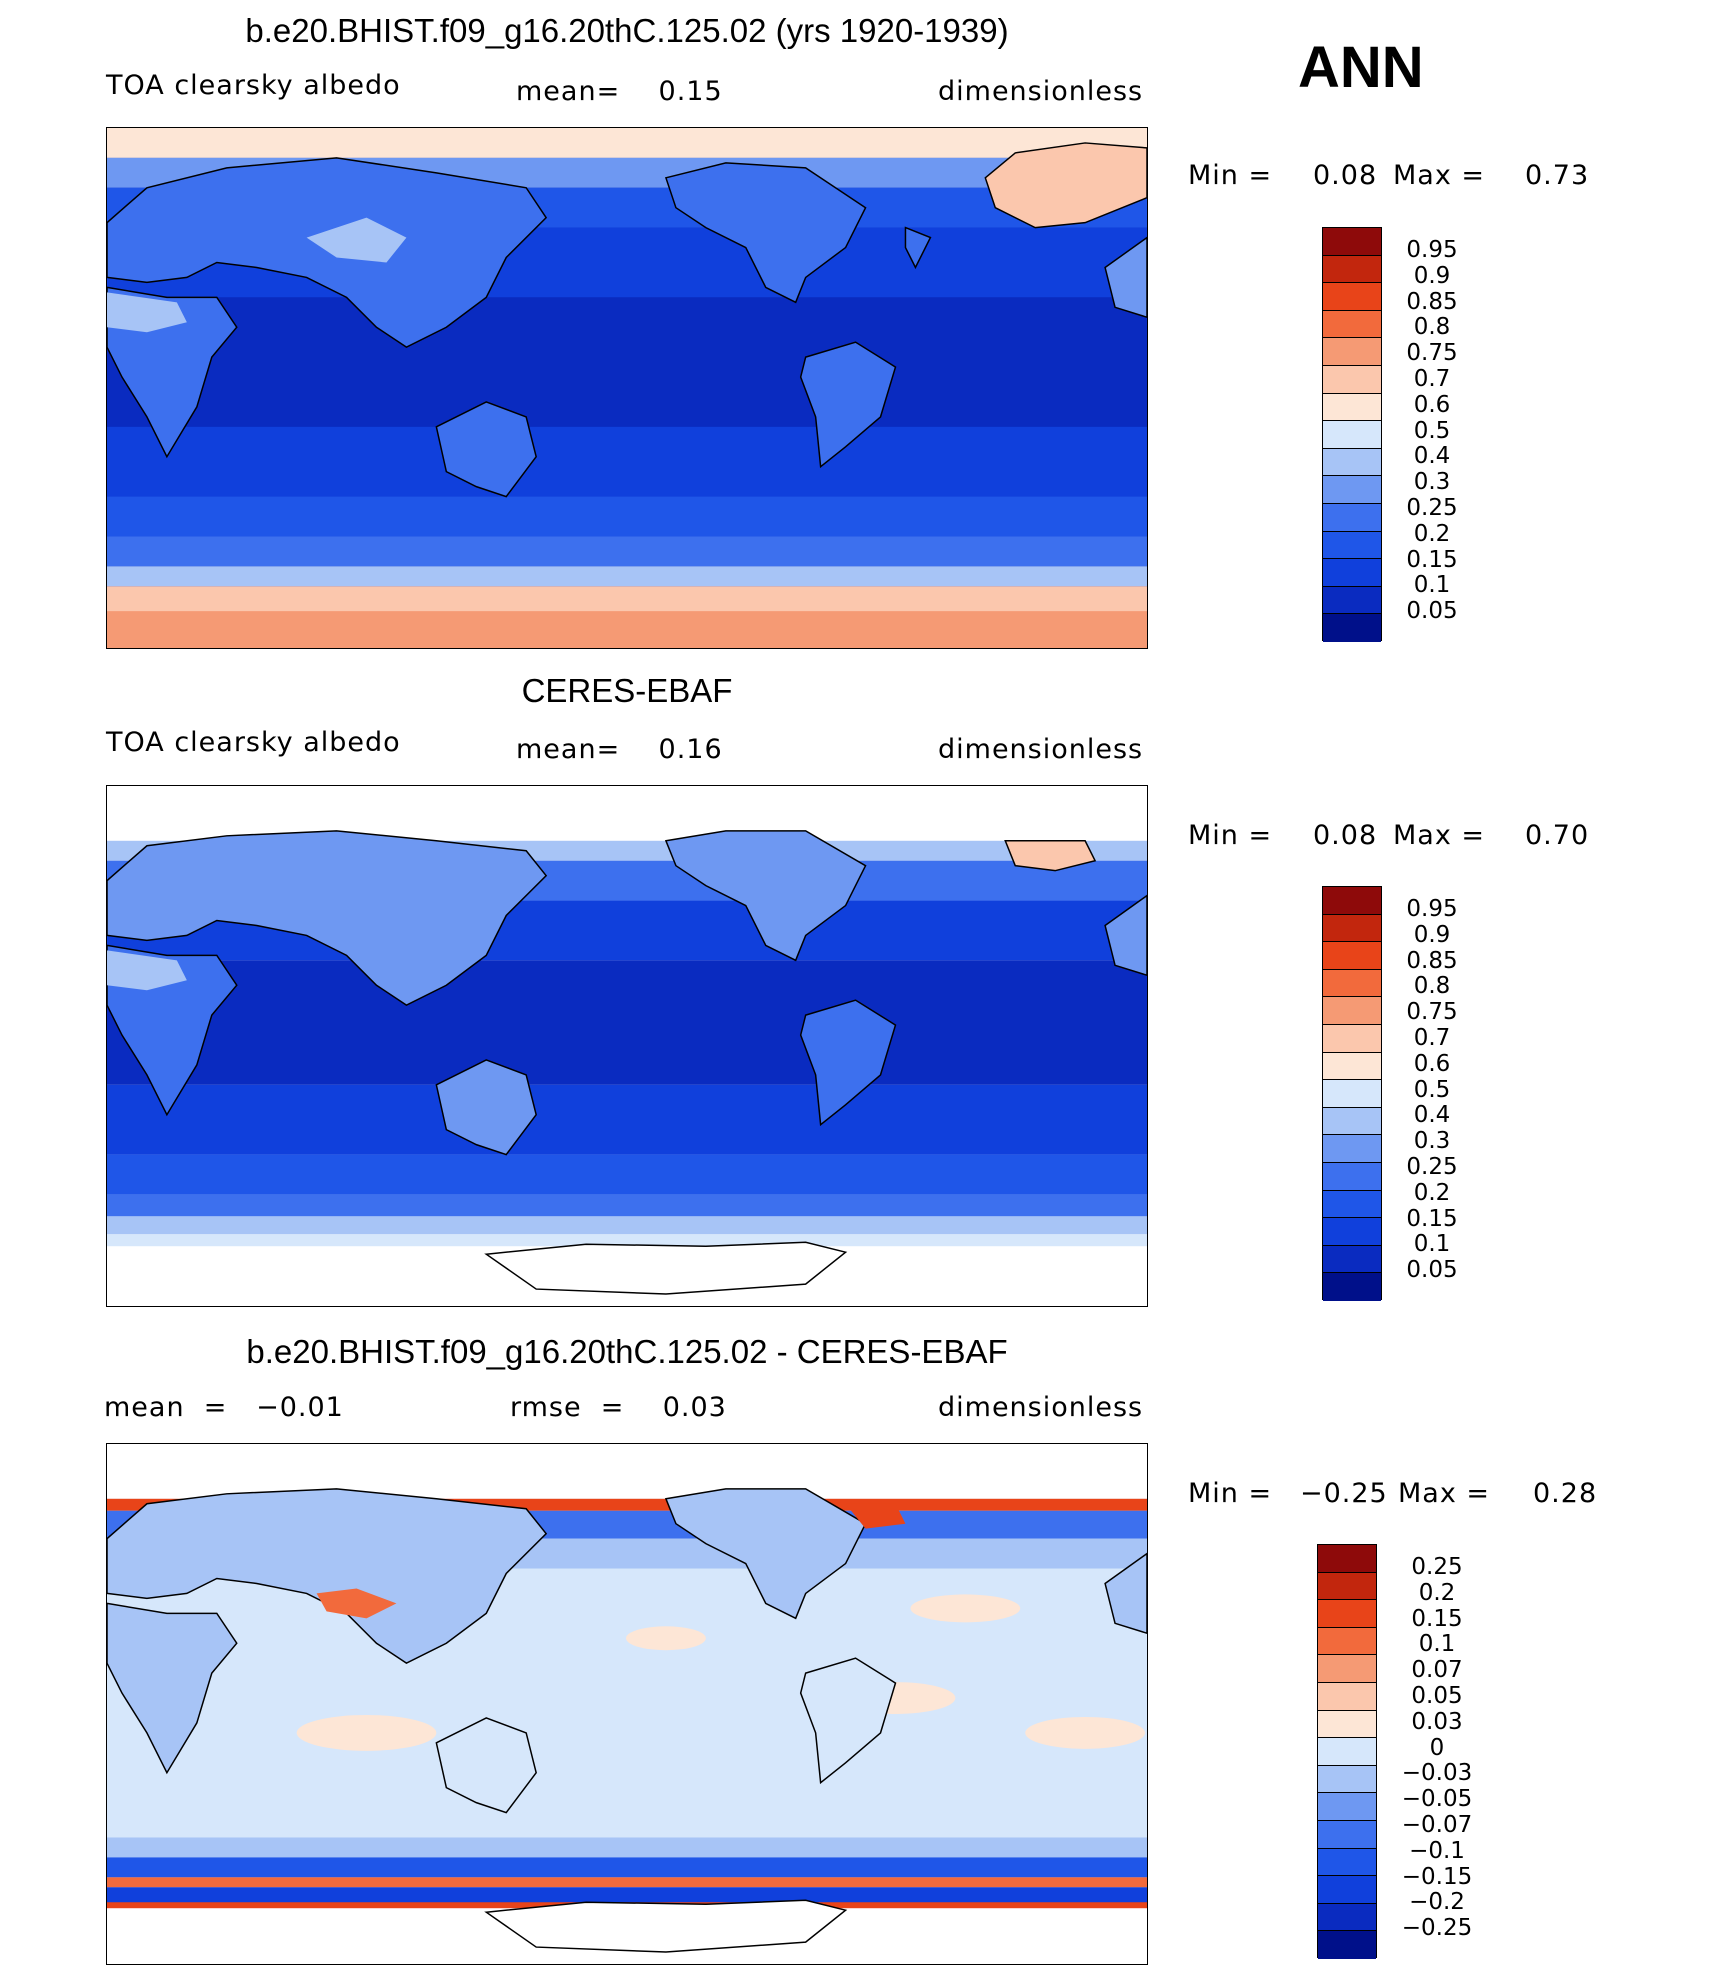 The image size is (1710, 1974). What do you see at coordinates (1437, 1747) in the screenshot?
I see `colorbar-tick-label: 0` at bounding box center [1437, 1747].